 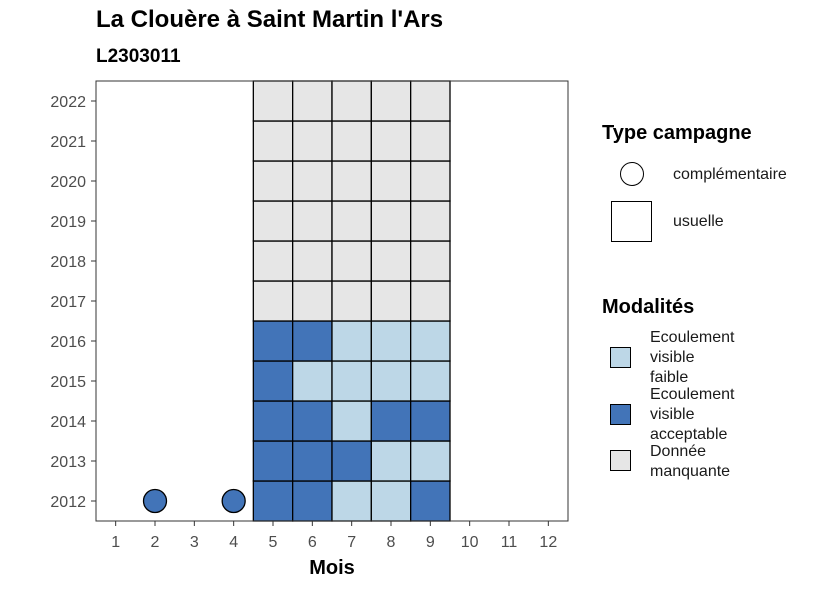 I want to click on x-tick-label-6: 6, so click(x=312, y=542).